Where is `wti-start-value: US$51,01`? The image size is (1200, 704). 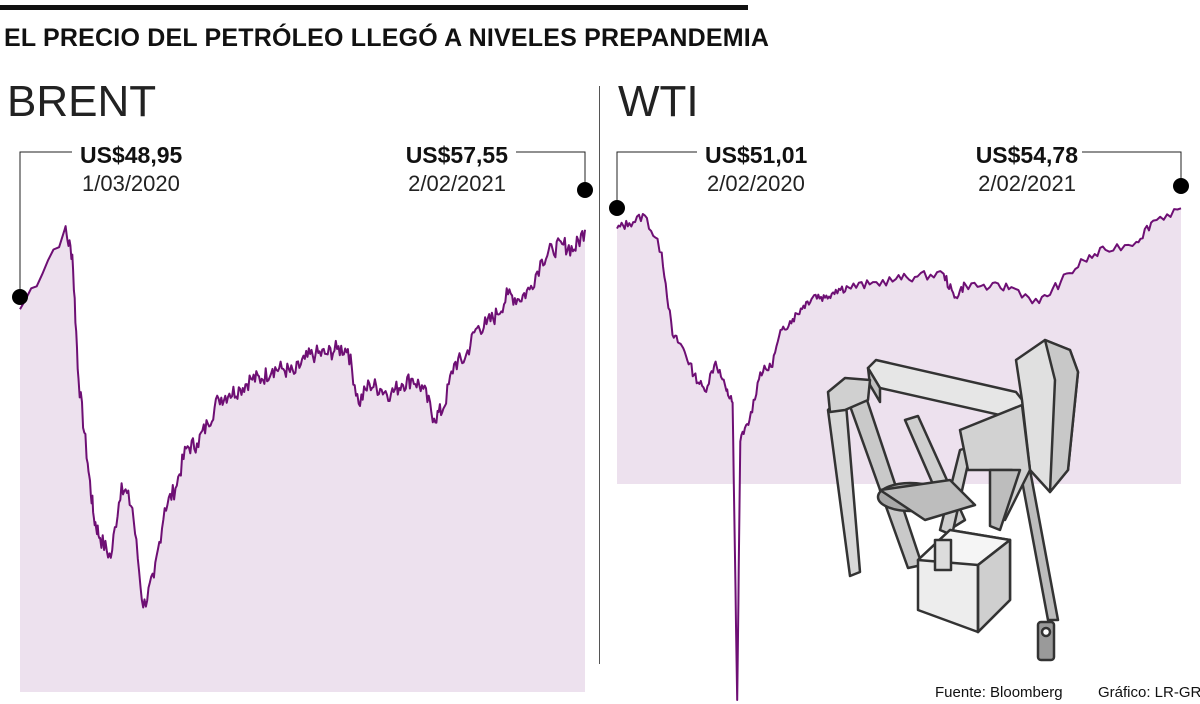
wti-start-value: US$51,01 is located at coordinates (756, 155).